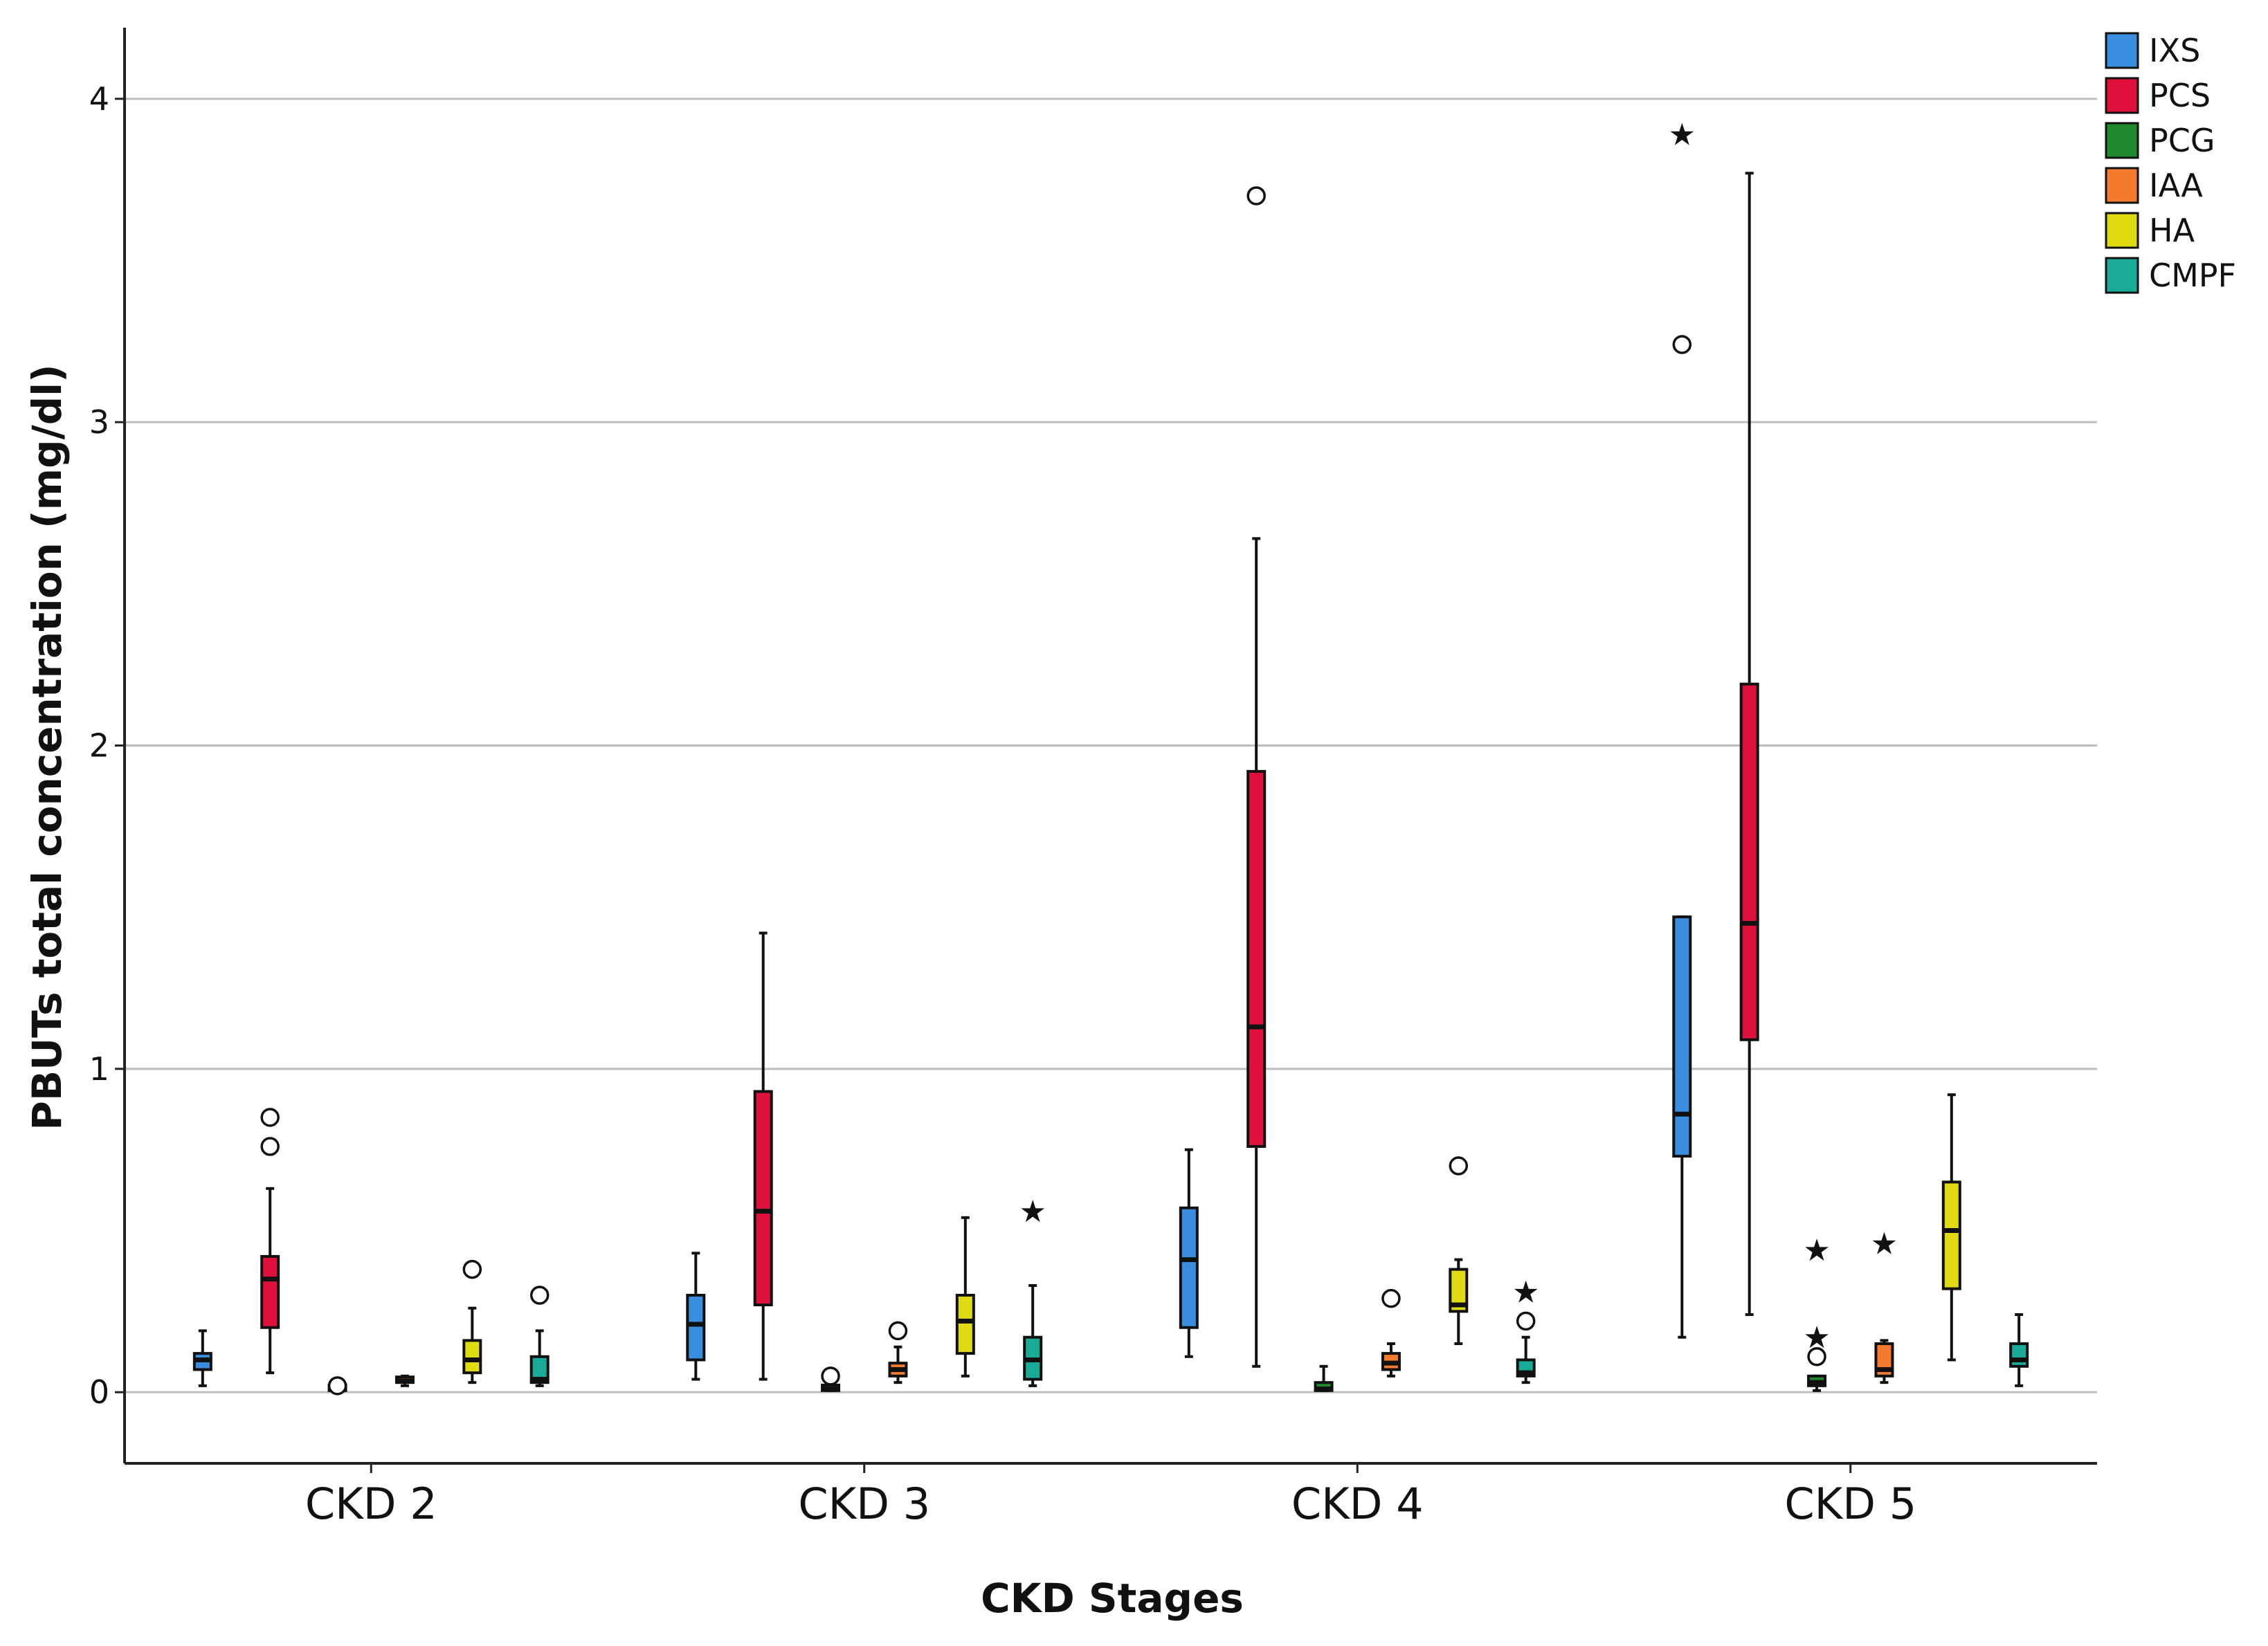 The width and height of the screenshot is (2268, 1646). I want to click on box-pcs-ckd4, so click(1257, 777).